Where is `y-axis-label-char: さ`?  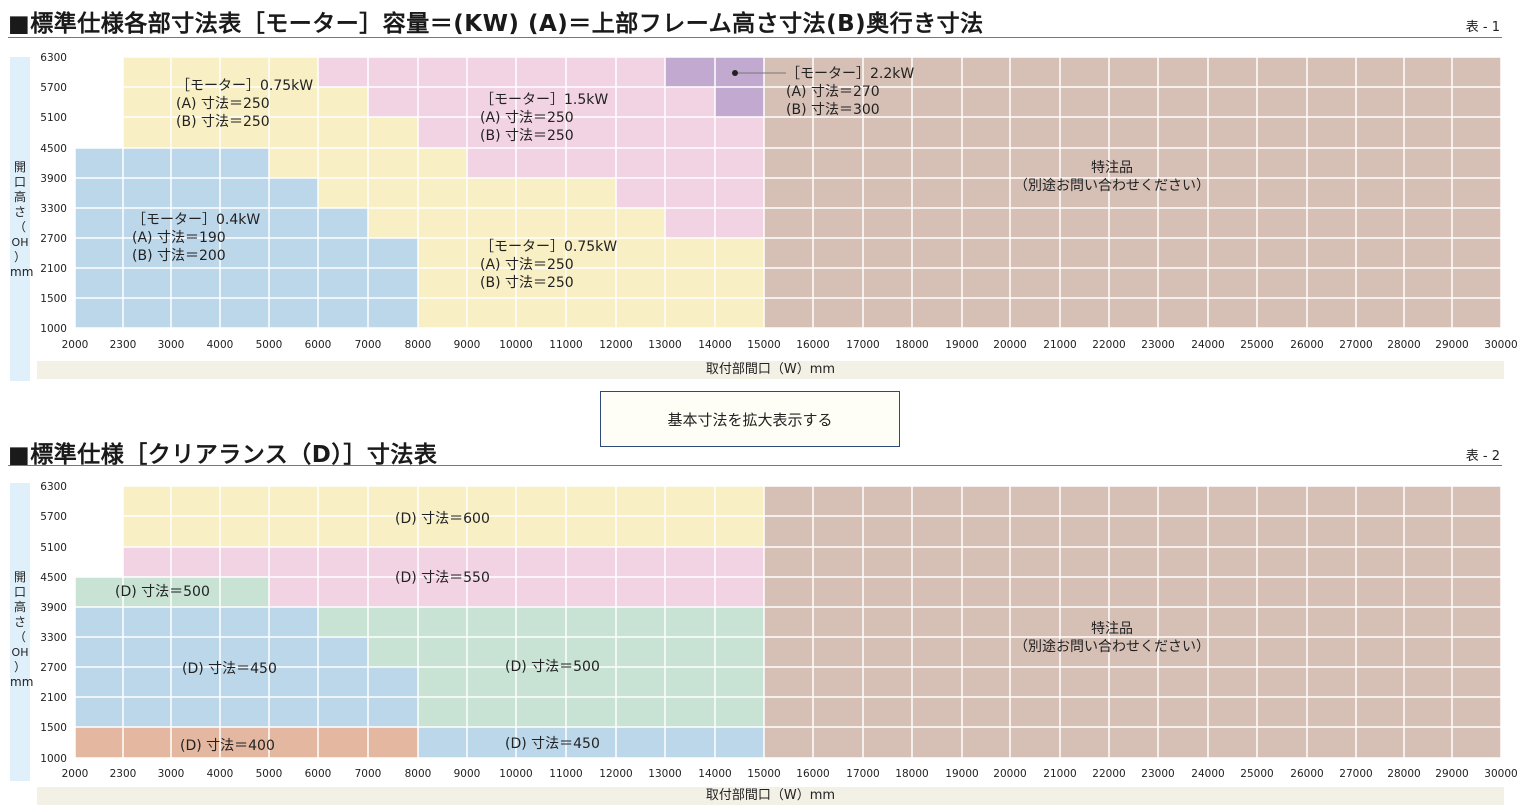
y-axis-label-char: さ is located at coordinates (19, 212).